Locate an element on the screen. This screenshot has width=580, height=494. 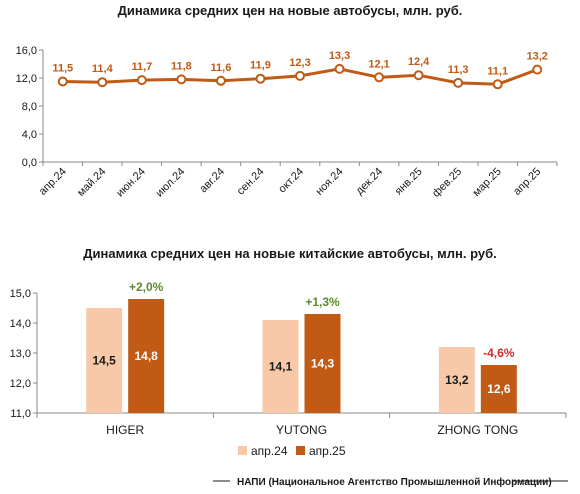
bar-category-label: HIGER is located at coordinates (125, 430).